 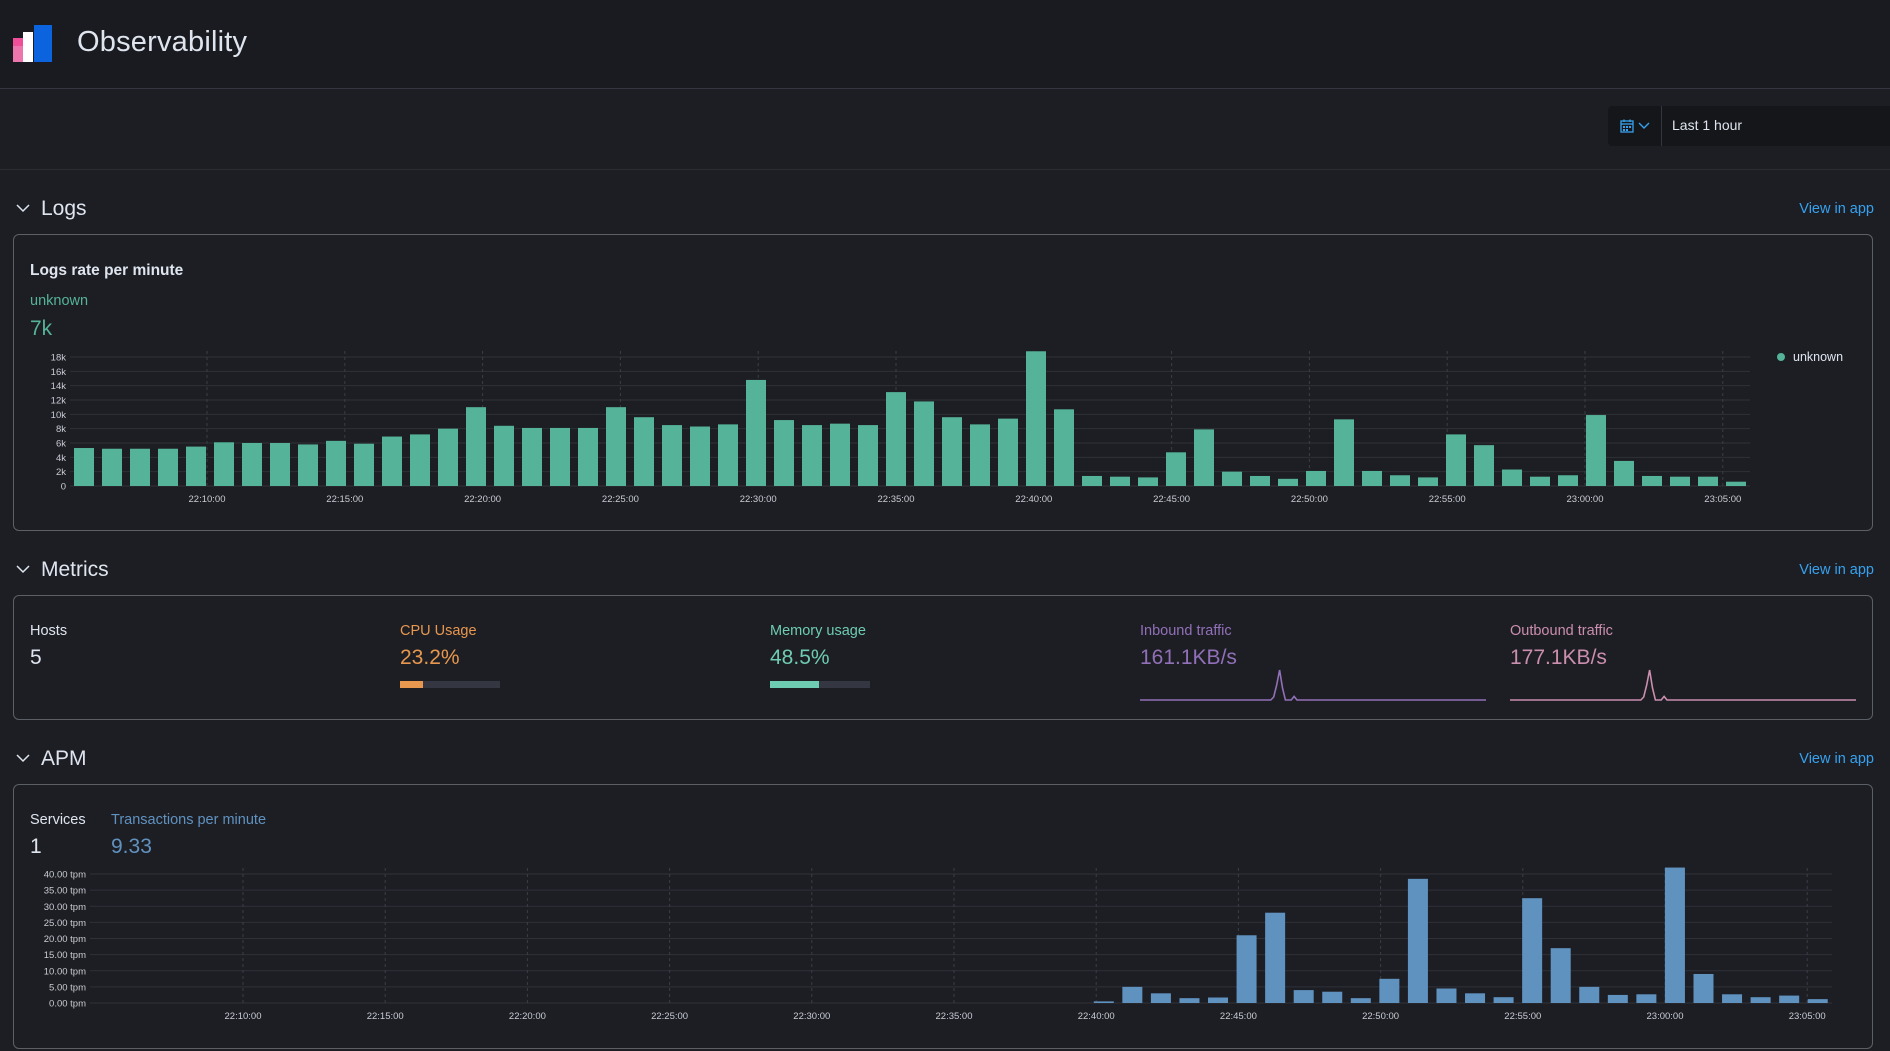 What do you see at coordinates (1836, 759) in the screenshot?
I see `apm-view-in-app-link: View in app` at bounding box center [1836, 759].